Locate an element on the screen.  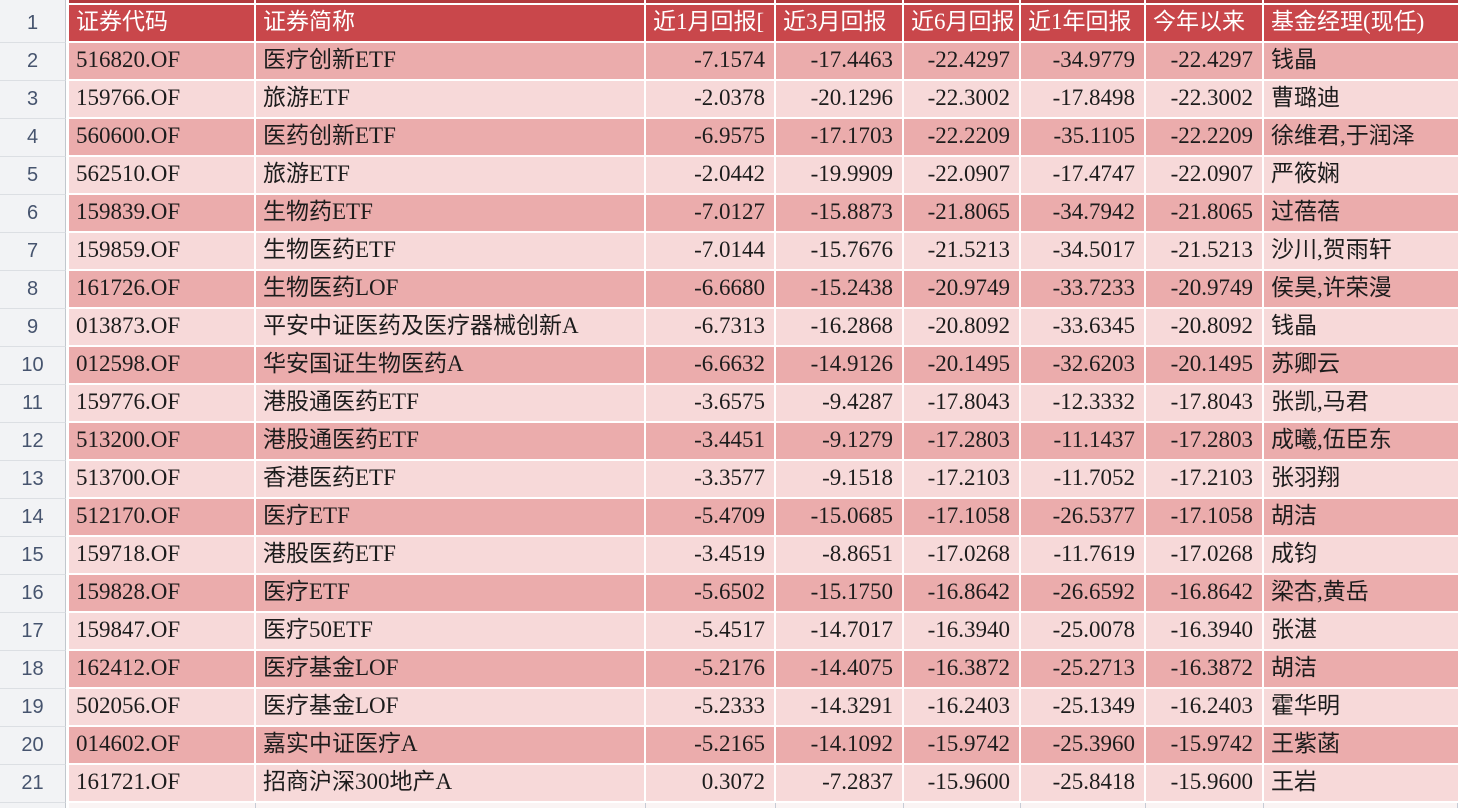
cell-code: 513200.OF is located at coordinates (161, 442).